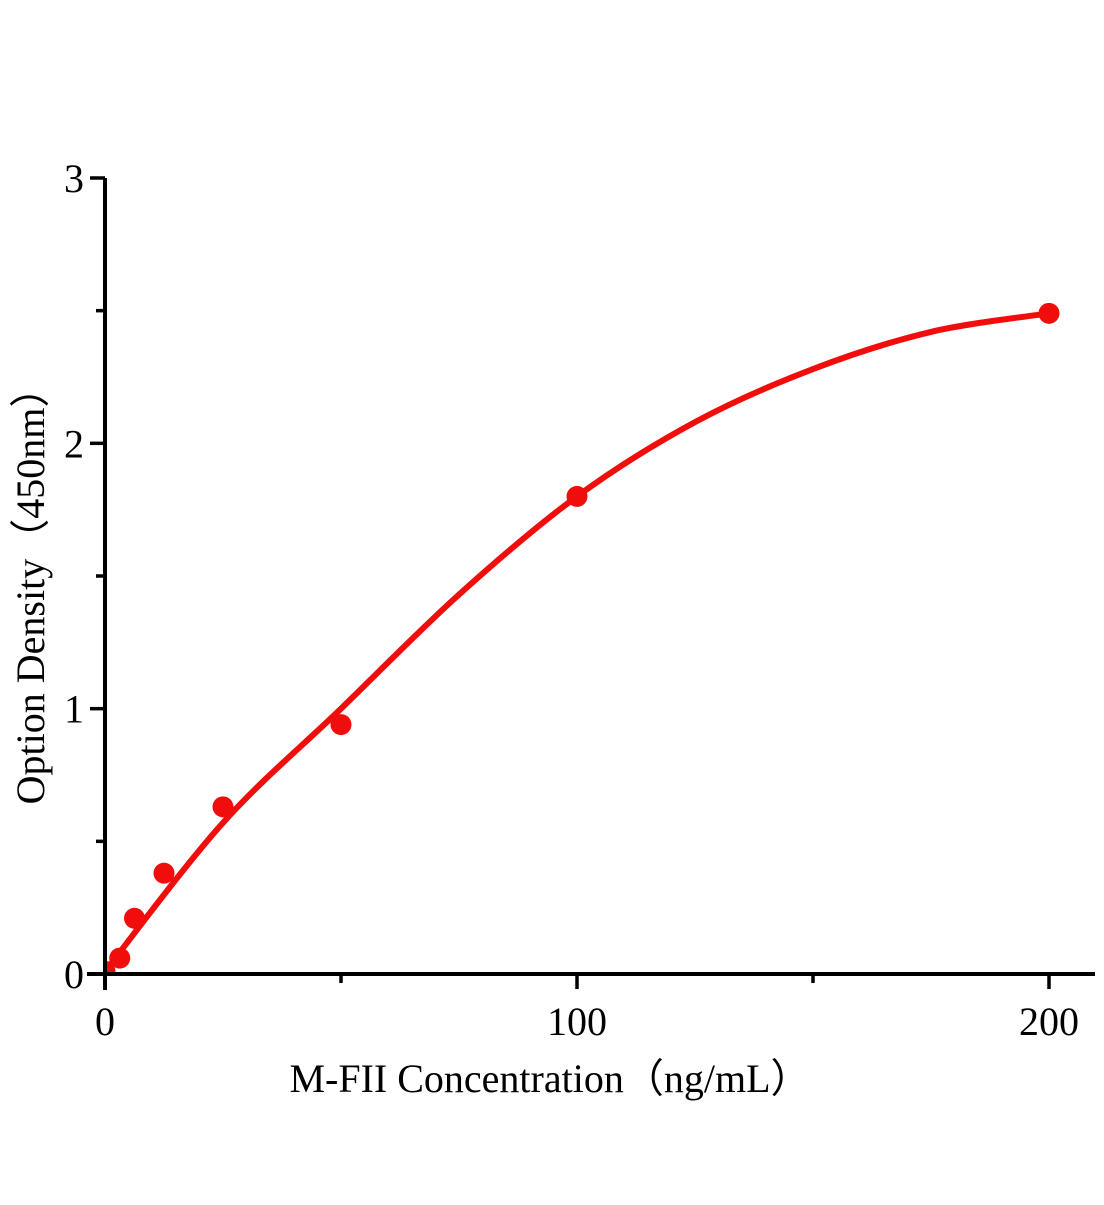 This screenshot has width=1104, height=1205. What do you see at coordinates (577, 1021) in the screenshot?
I see `x-tick-label: 100` at bounding box center [577, 1021].